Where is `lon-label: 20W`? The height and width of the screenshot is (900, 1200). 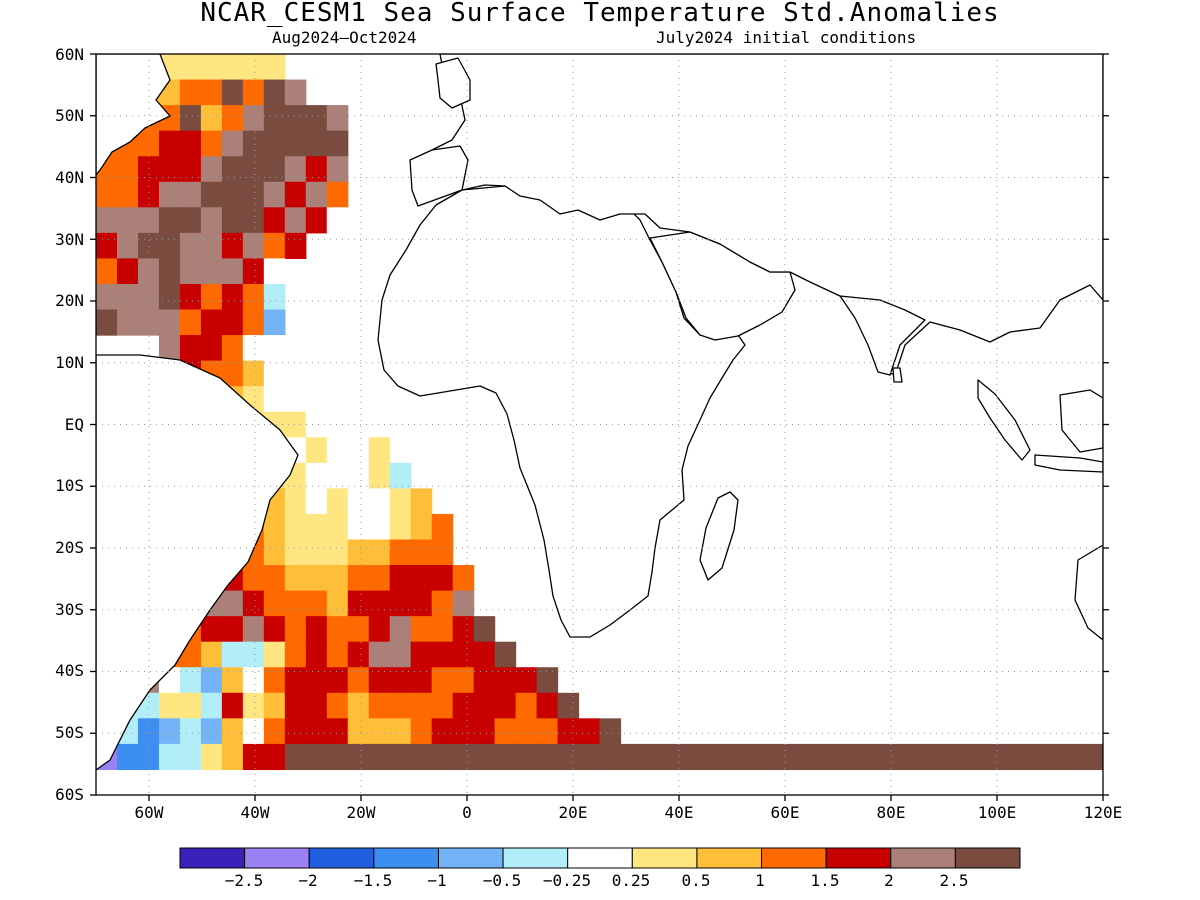 lon-label: 20W is located at coordinates (361, 812).